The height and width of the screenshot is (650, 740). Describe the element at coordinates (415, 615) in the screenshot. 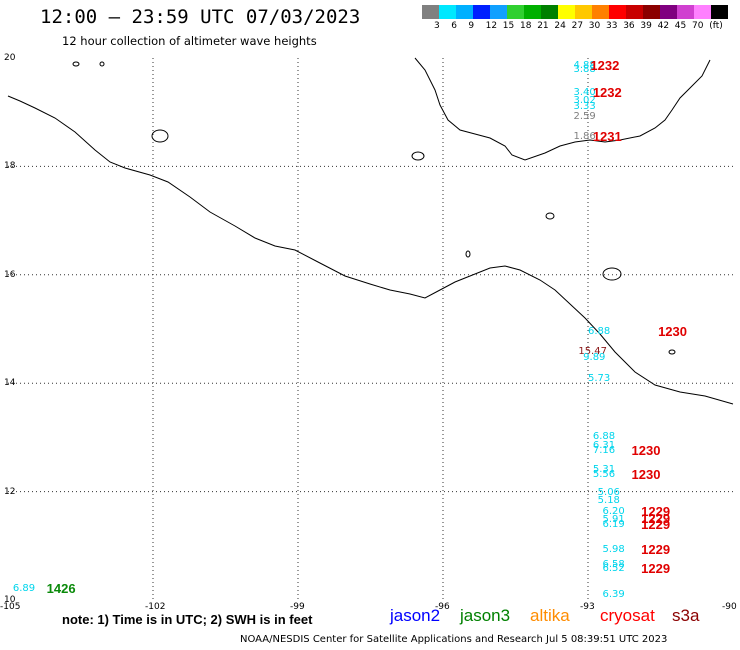

I see `satellite-name: jason2` at that location.